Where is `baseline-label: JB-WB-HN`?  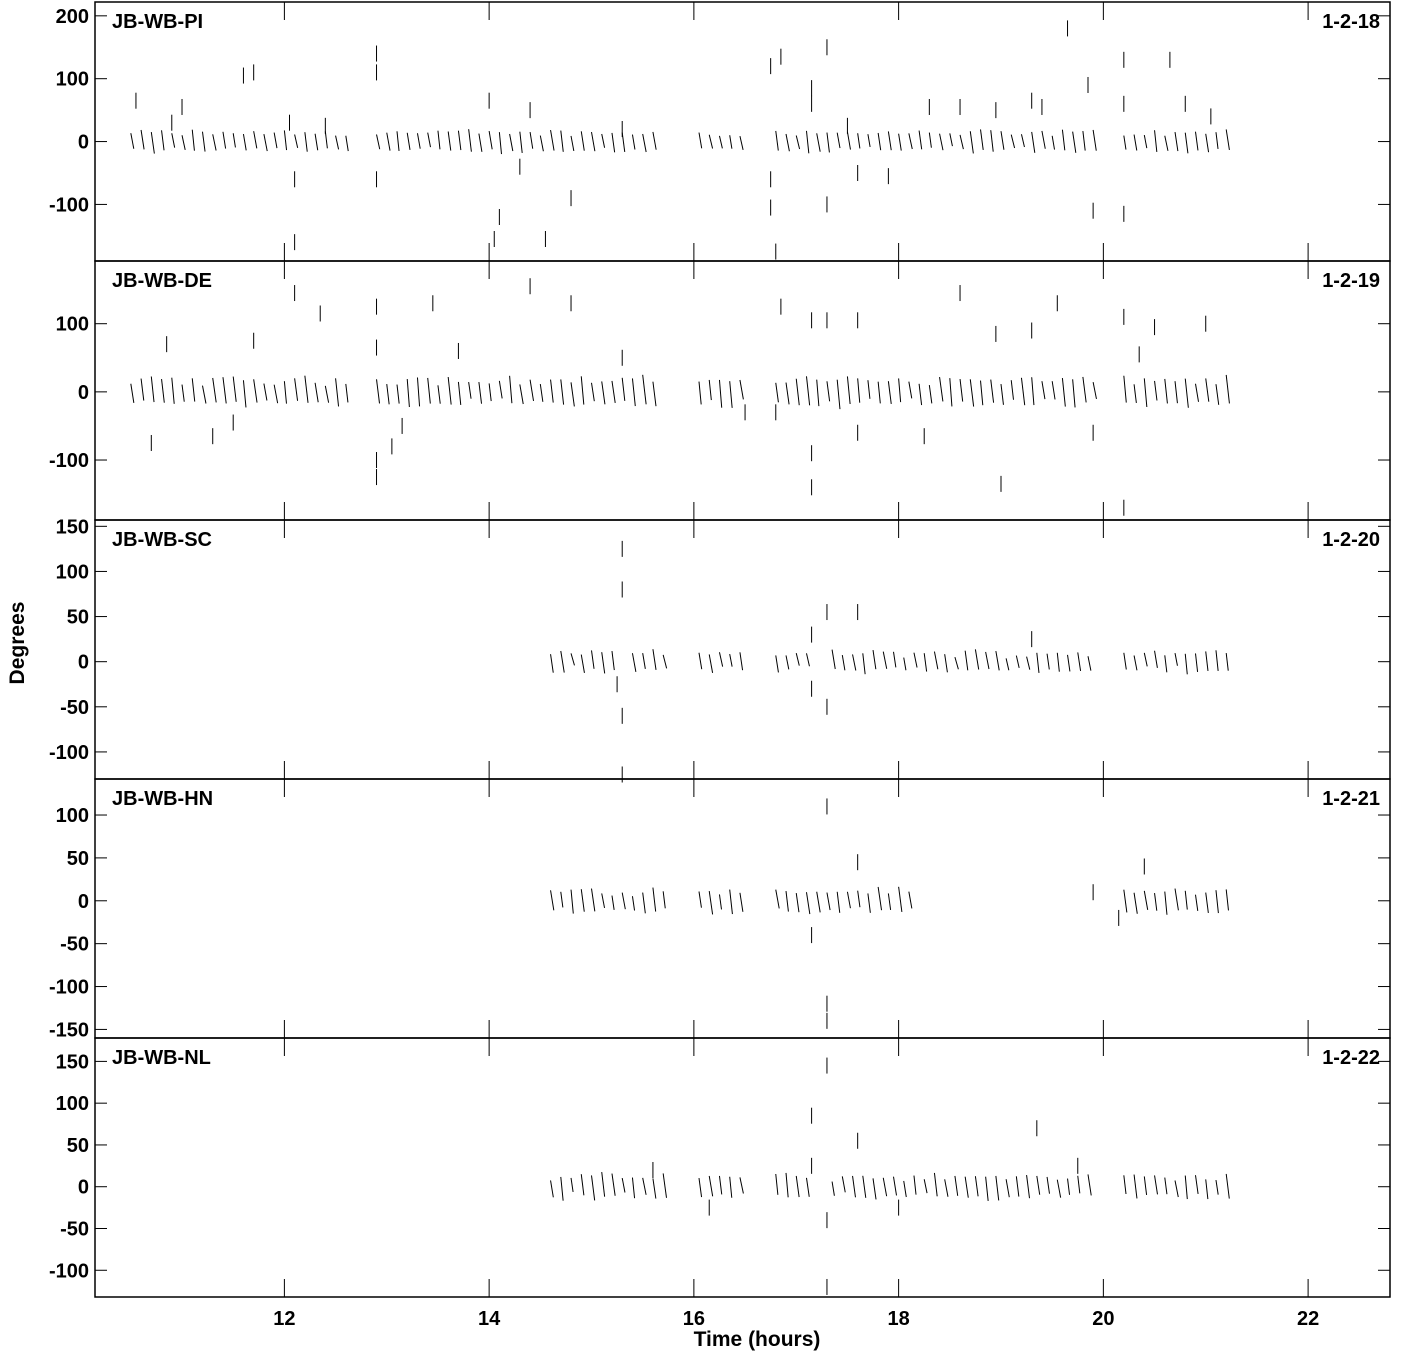
baseline-label: JB-WB-HN is located at coordinates (162, 799).